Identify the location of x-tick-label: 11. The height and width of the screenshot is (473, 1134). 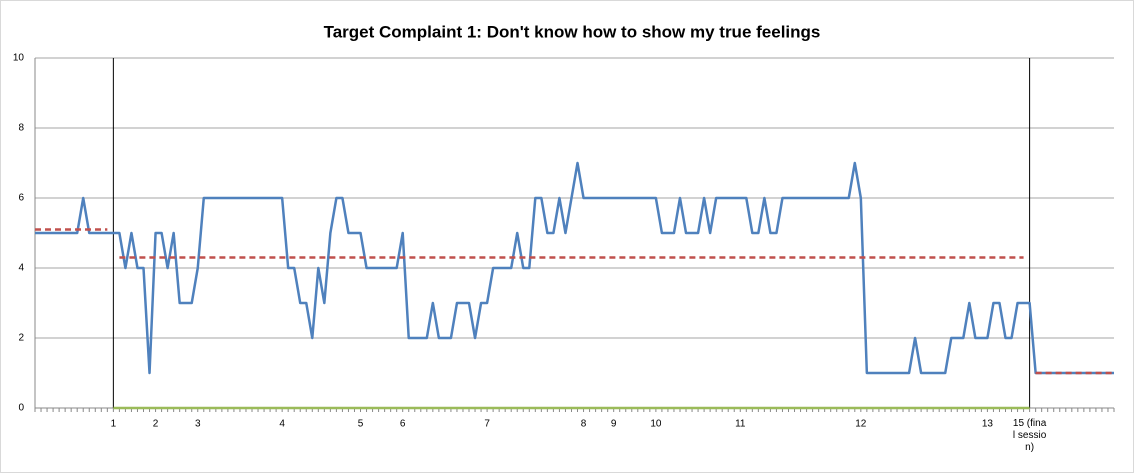
(740, 424).